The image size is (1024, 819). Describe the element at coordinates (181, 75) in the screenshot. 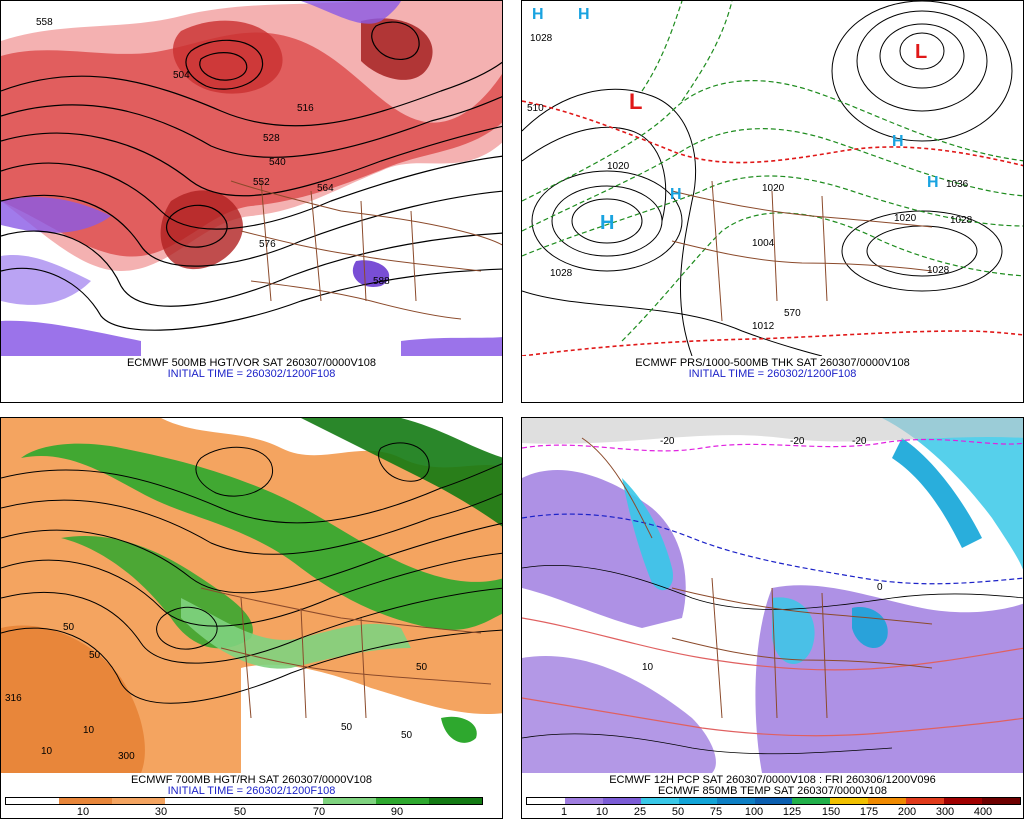

I see `contour-label: 504` at that location.